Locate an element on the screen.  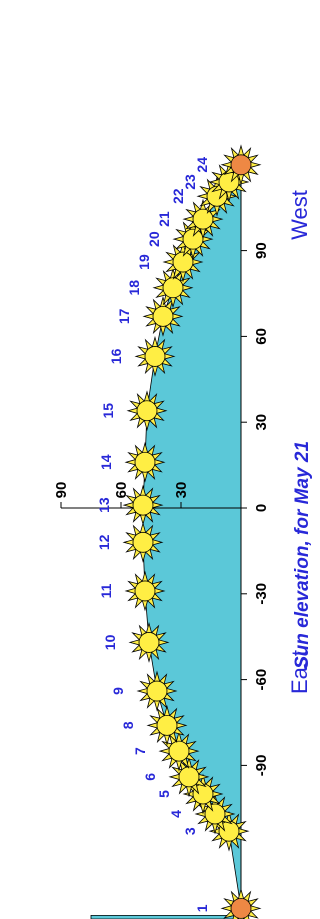
hour-label: 19 is located at coordinates (144, 262).